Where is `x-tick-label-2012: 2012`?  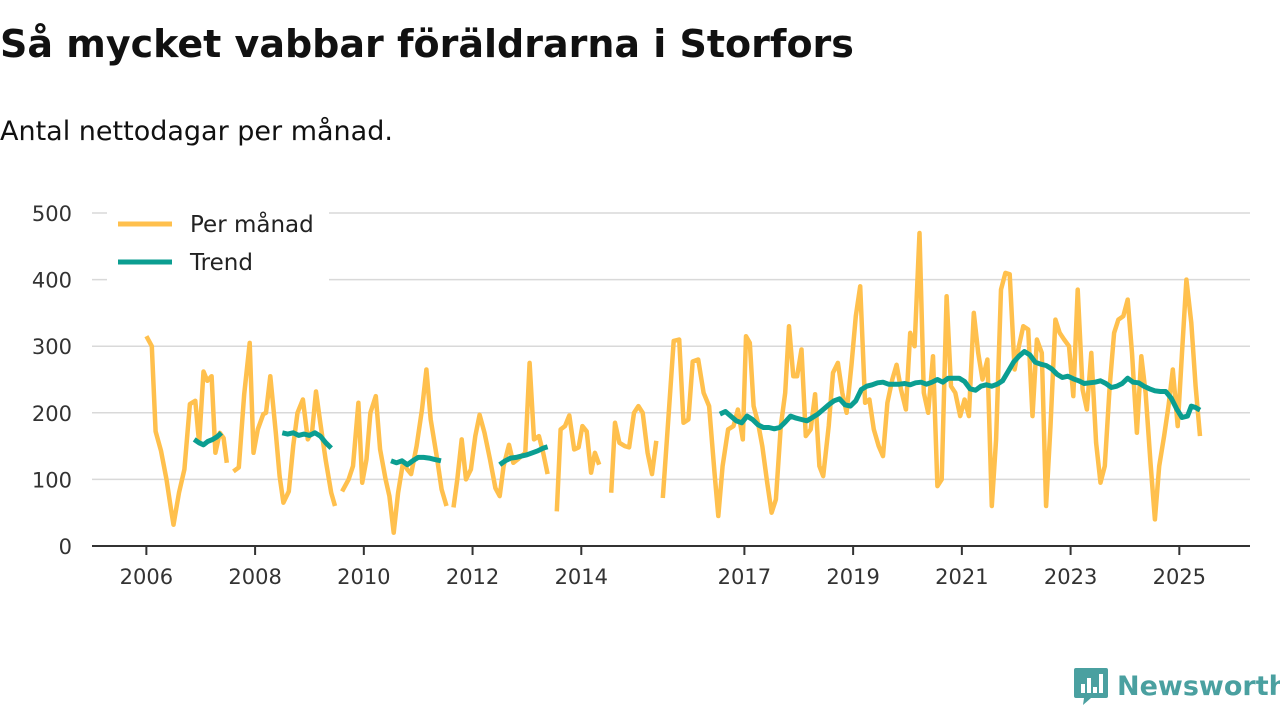
x-tick-label-2012: 2012 is located at coordinates (472, 577).